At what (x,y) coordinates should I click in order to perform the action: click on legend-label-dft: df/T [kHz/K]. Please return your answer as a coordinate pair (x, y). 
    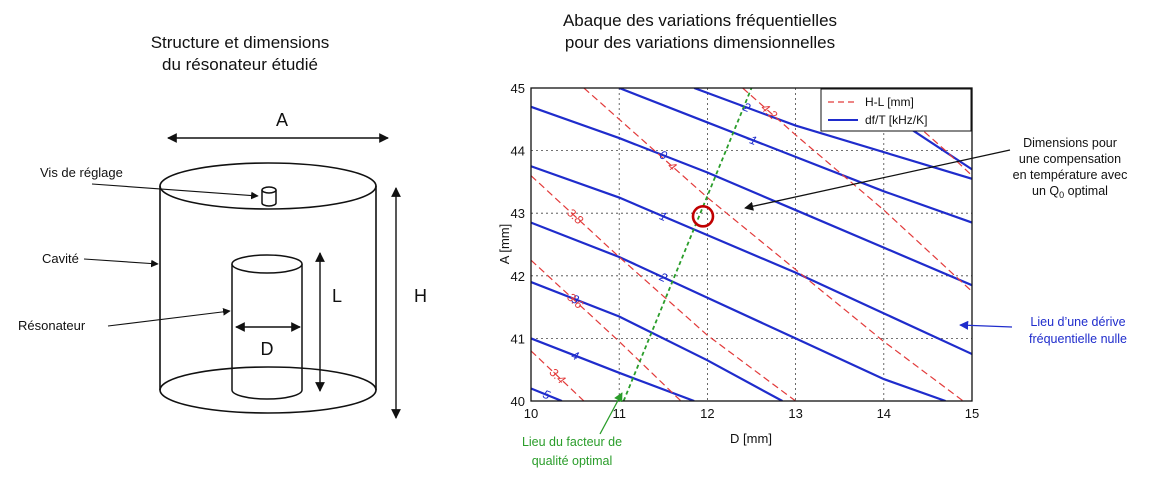
    Looking at the image, I should click on (896, 120).